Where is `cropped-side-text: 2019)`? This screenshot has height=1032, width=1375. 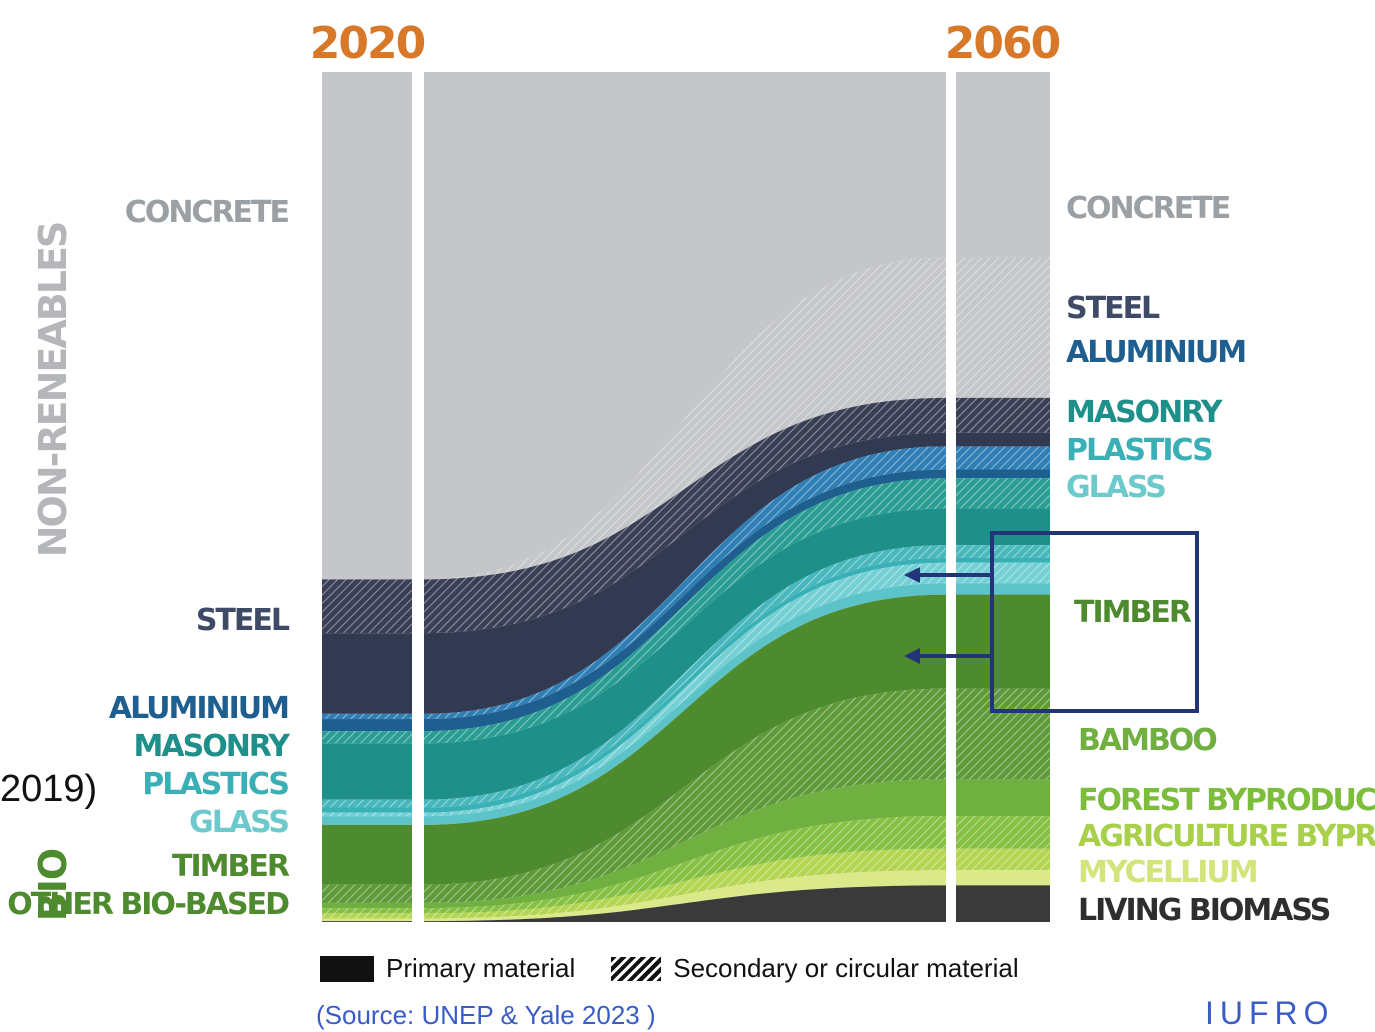 cropped-side-text: 2019) is located at coordinates (49, 789).